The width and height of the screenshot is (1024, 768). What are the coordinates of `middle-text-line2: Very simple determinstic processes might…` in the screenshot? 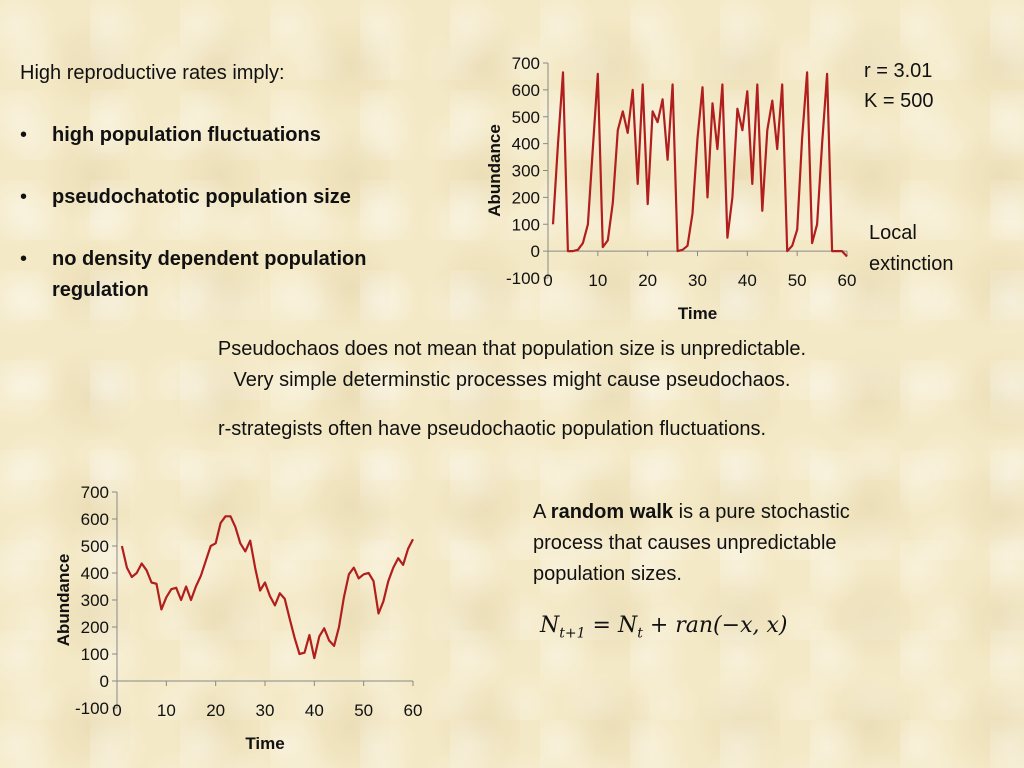 It's located at (512, 380).